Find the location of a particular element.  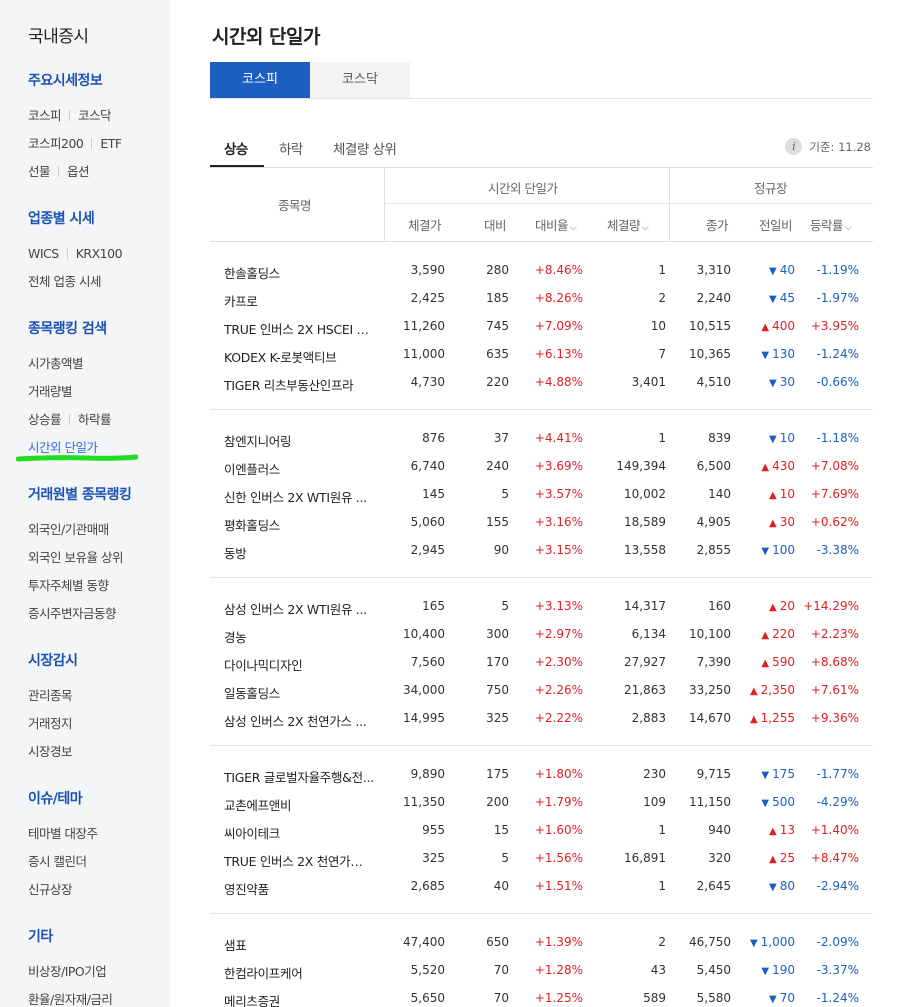

stock-name-link: 영진약품 is located at coordinates (246, 889).